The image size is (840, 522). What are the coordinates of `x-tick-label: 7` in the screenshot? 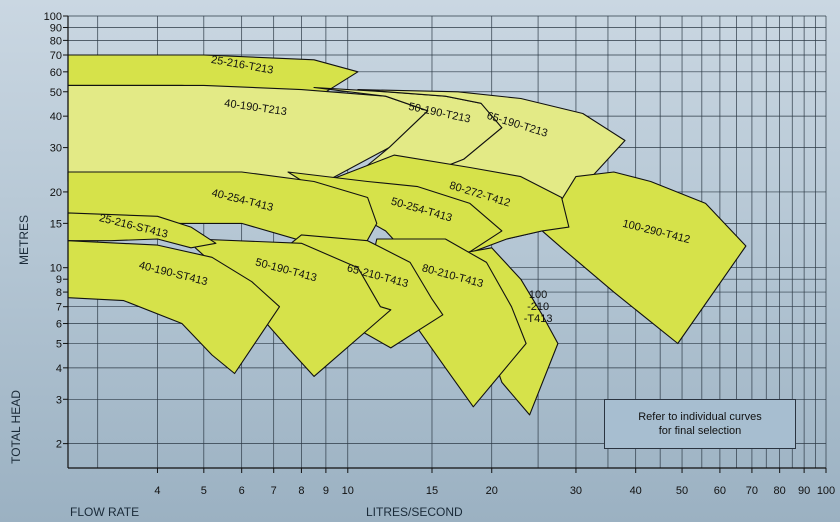 It's located at (274, 491).